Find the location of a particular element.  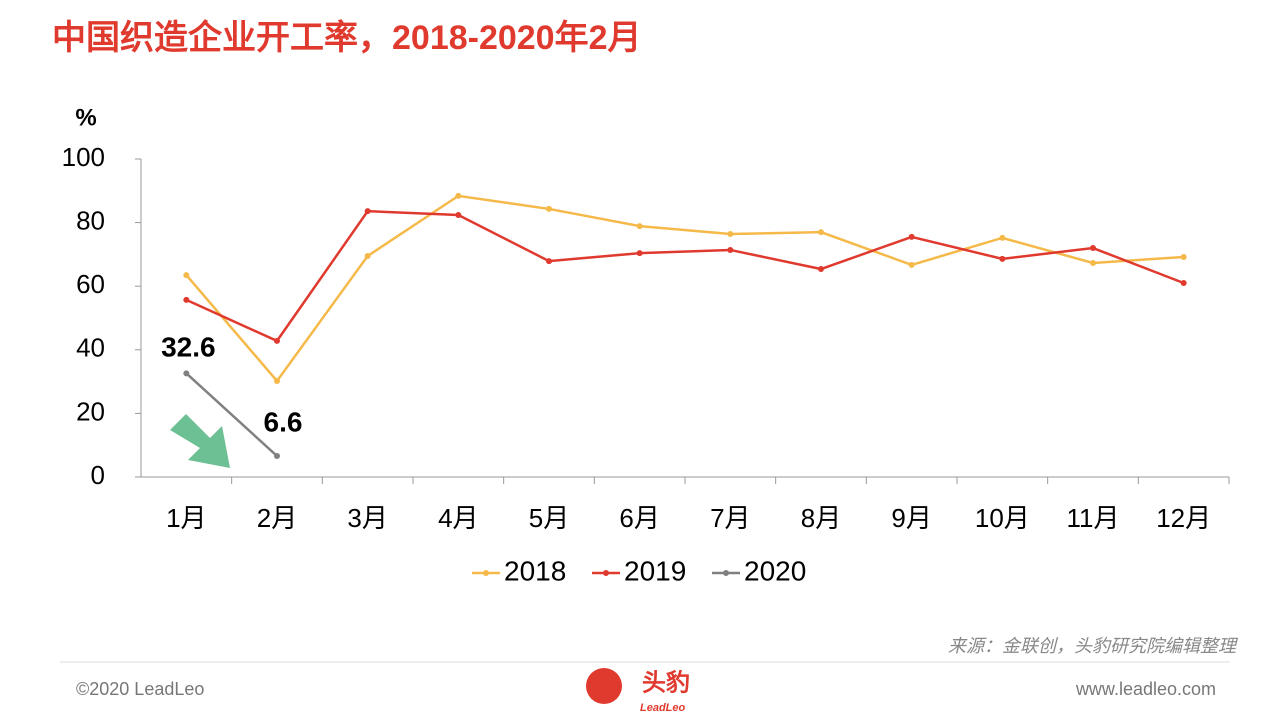

x-tick-label: 4月 is located at coordinates (458, 518).